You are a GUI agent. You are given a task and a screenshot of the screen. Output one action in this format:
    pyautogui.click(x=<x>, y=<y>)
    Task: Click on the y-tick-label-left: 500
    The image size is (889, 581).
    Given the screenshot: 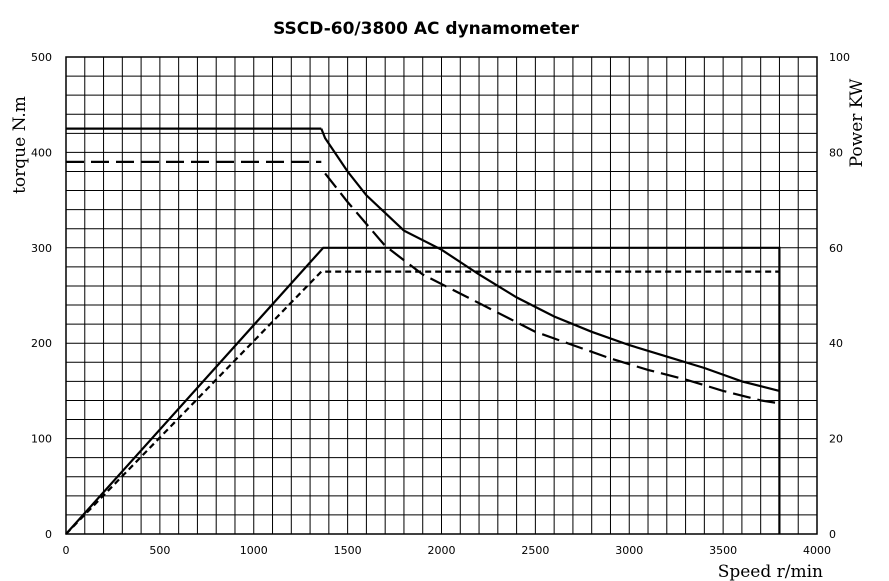 What is the action you would take?
    pyautogui.click(x=41, y=57)
    